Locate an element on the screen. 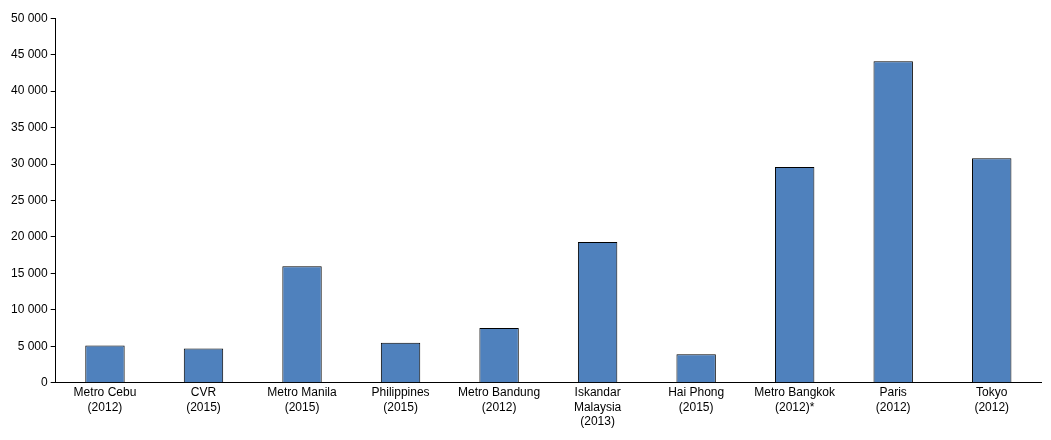 Image resolution: width=1051 pixels, height=440 pixels. x-tick-label: CVR (2015) is located at coordinates (203, 399).